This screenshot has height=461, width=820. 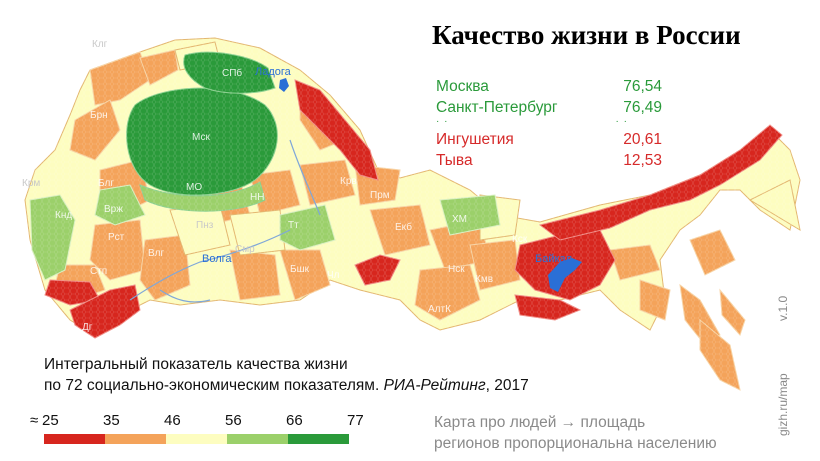 What do you see at coordinates (434, 385) in the screenshot?
I see `source-name: РИА-Рейтинг` at bounding box center [434, 385].